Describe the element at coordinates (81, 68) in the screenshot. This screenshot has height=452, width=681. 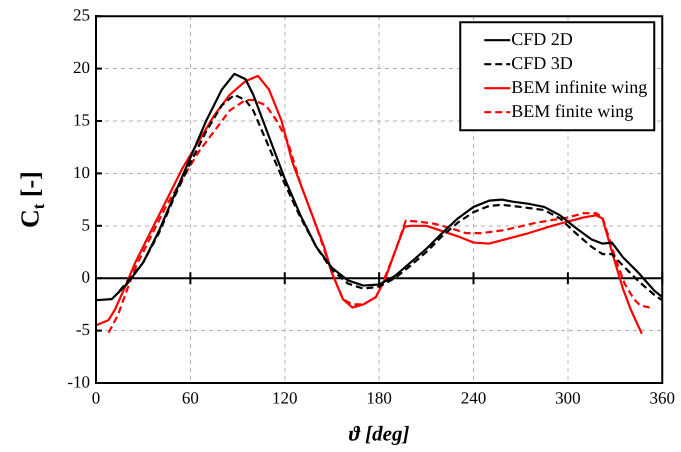
I see `y-tick-label: 20` at that location.